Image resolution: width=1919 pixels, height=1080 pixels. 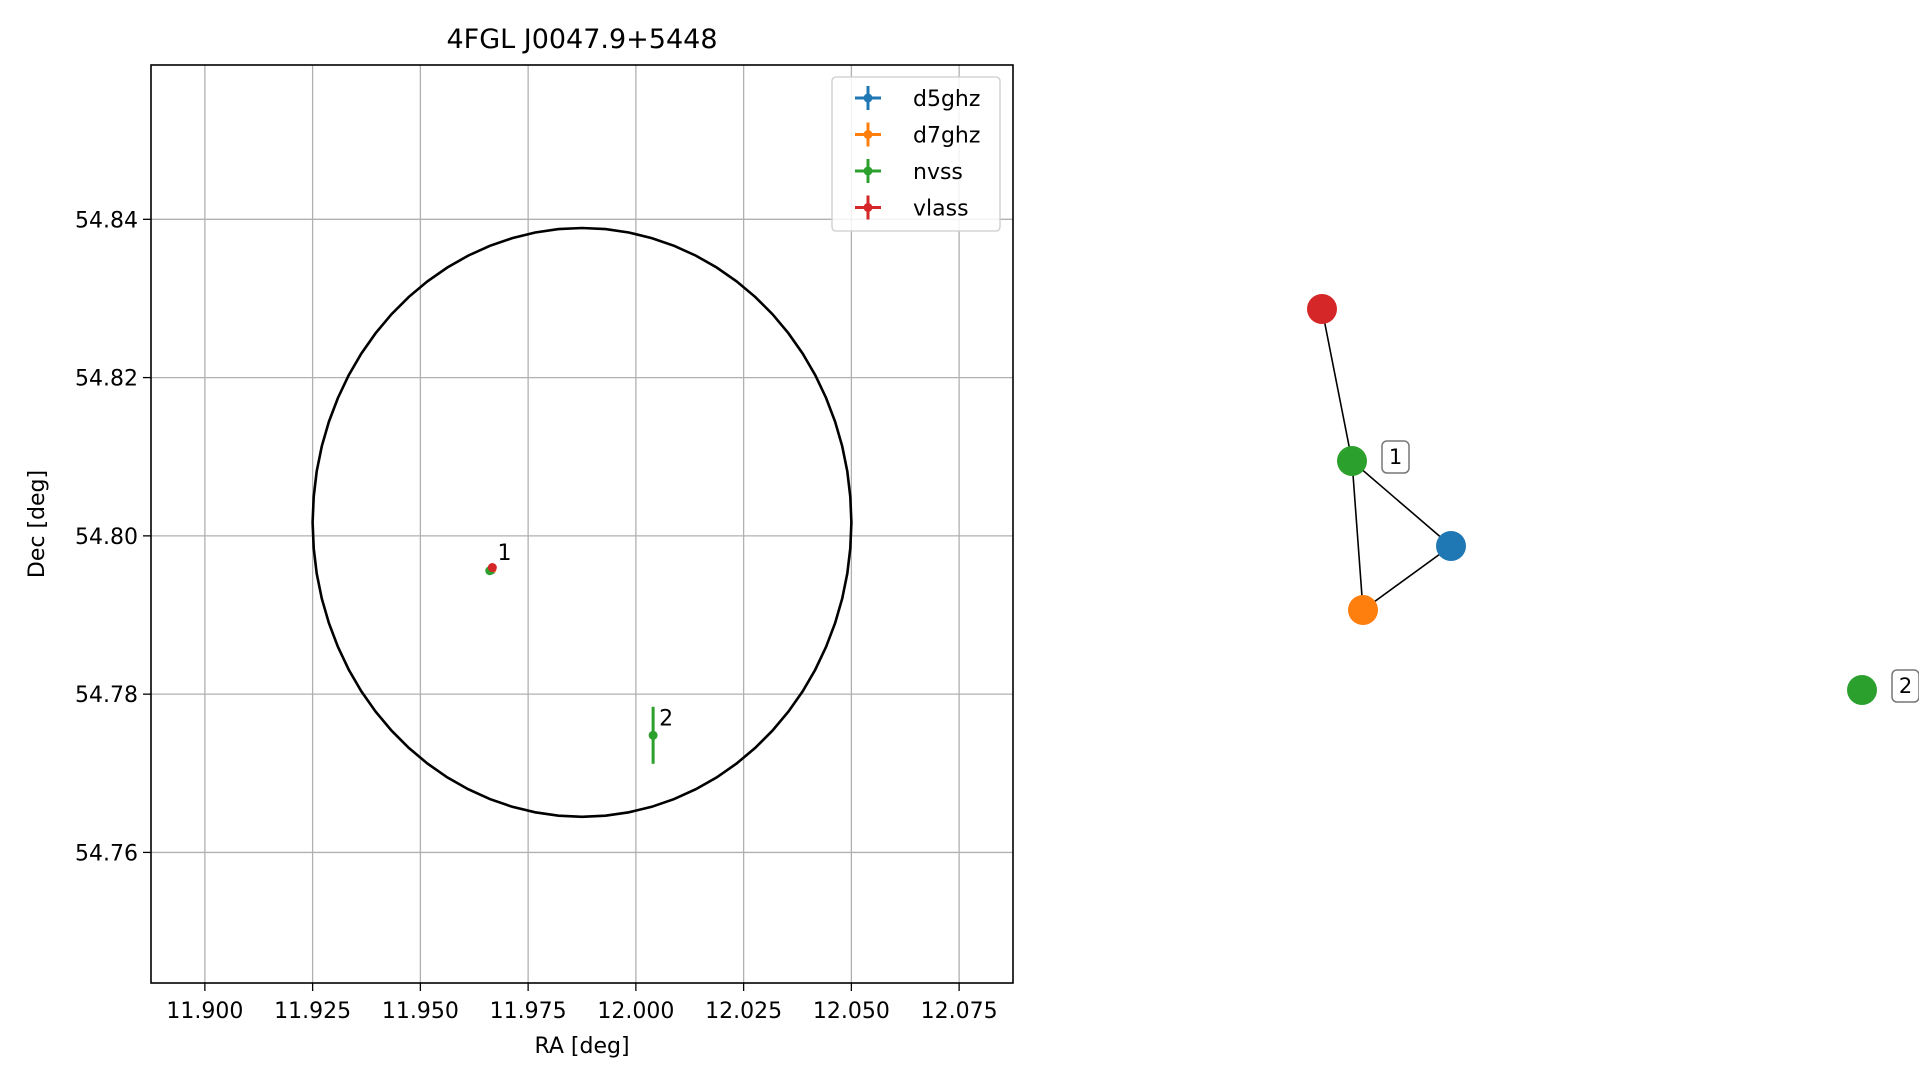 I want to click on graph-node-vlass, so click(x=1322, y=309).